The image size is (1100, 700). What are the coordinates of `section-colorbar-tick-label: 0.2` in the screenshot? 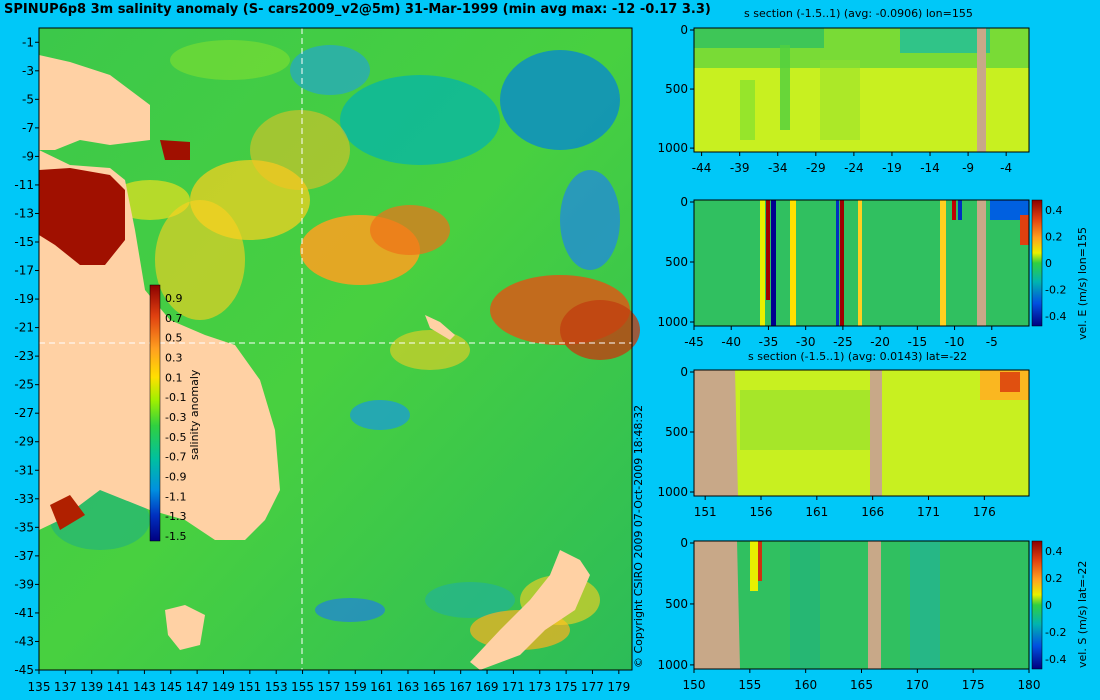 It's located at (1054, 237).